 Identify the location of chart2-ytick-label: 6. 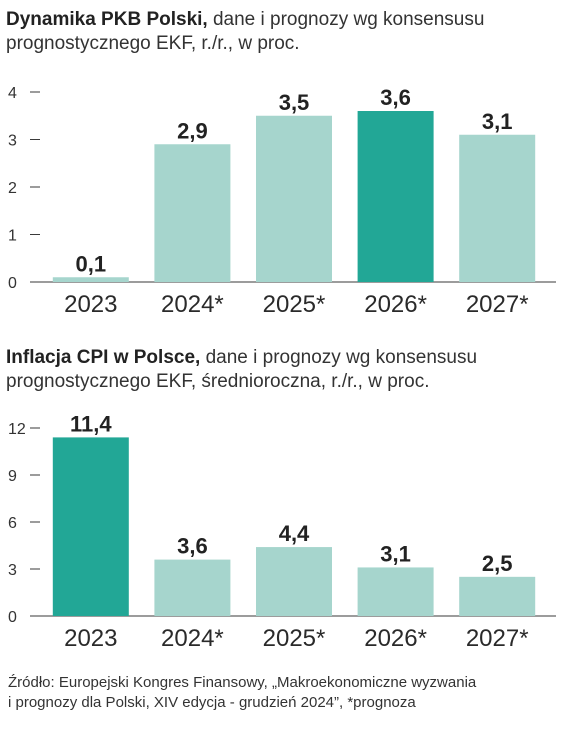
(12, 523).